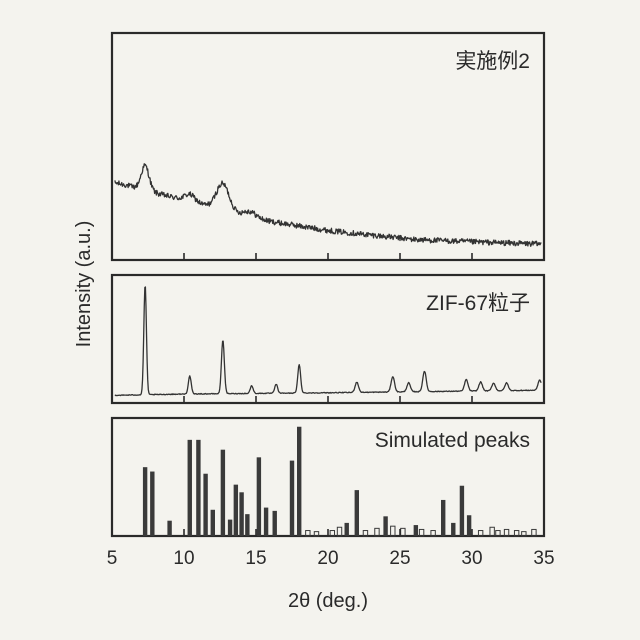  What do you see at coordinates (399, 558) in the screenshot?
I see `x-tick-label: 25` at bounding box center [399, 558].